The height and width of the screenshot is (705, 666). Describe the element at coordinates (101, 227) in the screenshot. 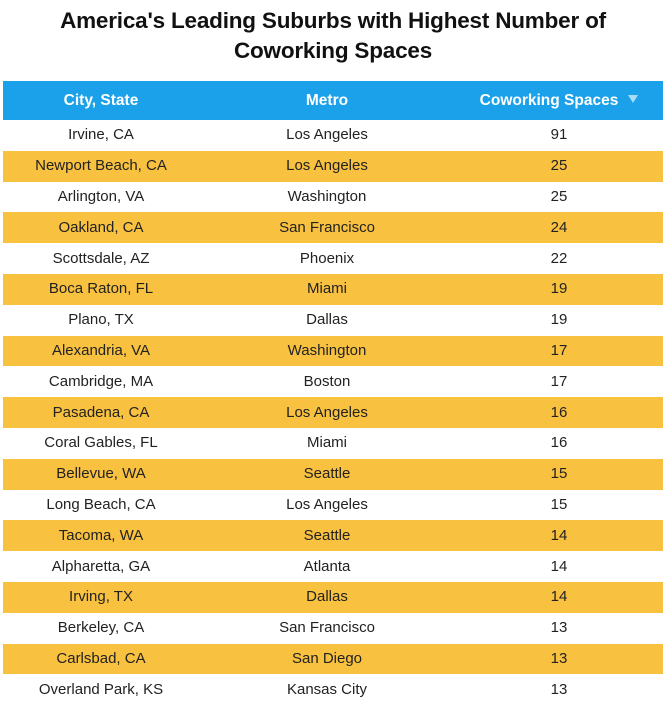

I see `cell-city-state: Oakland, CA` at that location.